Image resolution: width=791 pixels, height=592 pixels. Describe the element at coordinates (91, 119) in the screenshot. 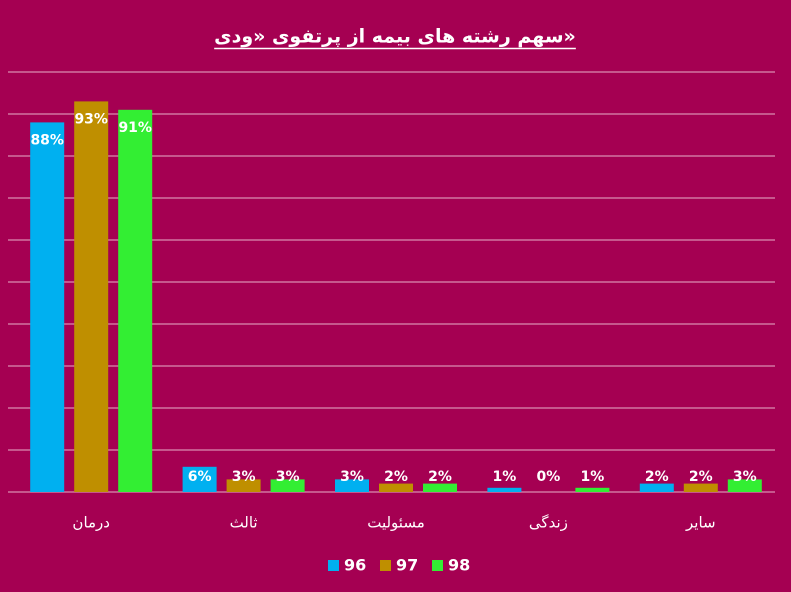

I see `data-label: 93%` at that location.